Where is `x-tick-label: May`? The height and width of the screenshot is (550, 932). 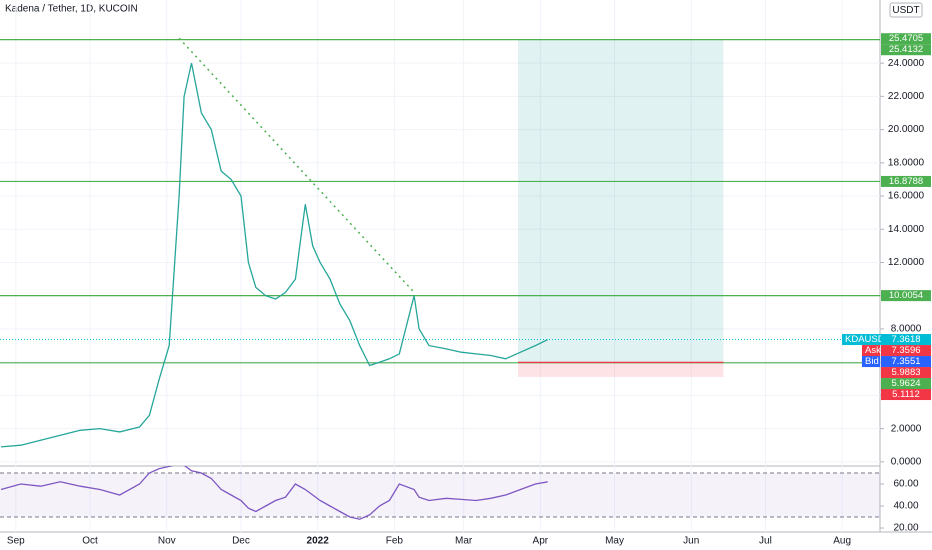
x-tick-label: May is located at coordinates (614, 541).